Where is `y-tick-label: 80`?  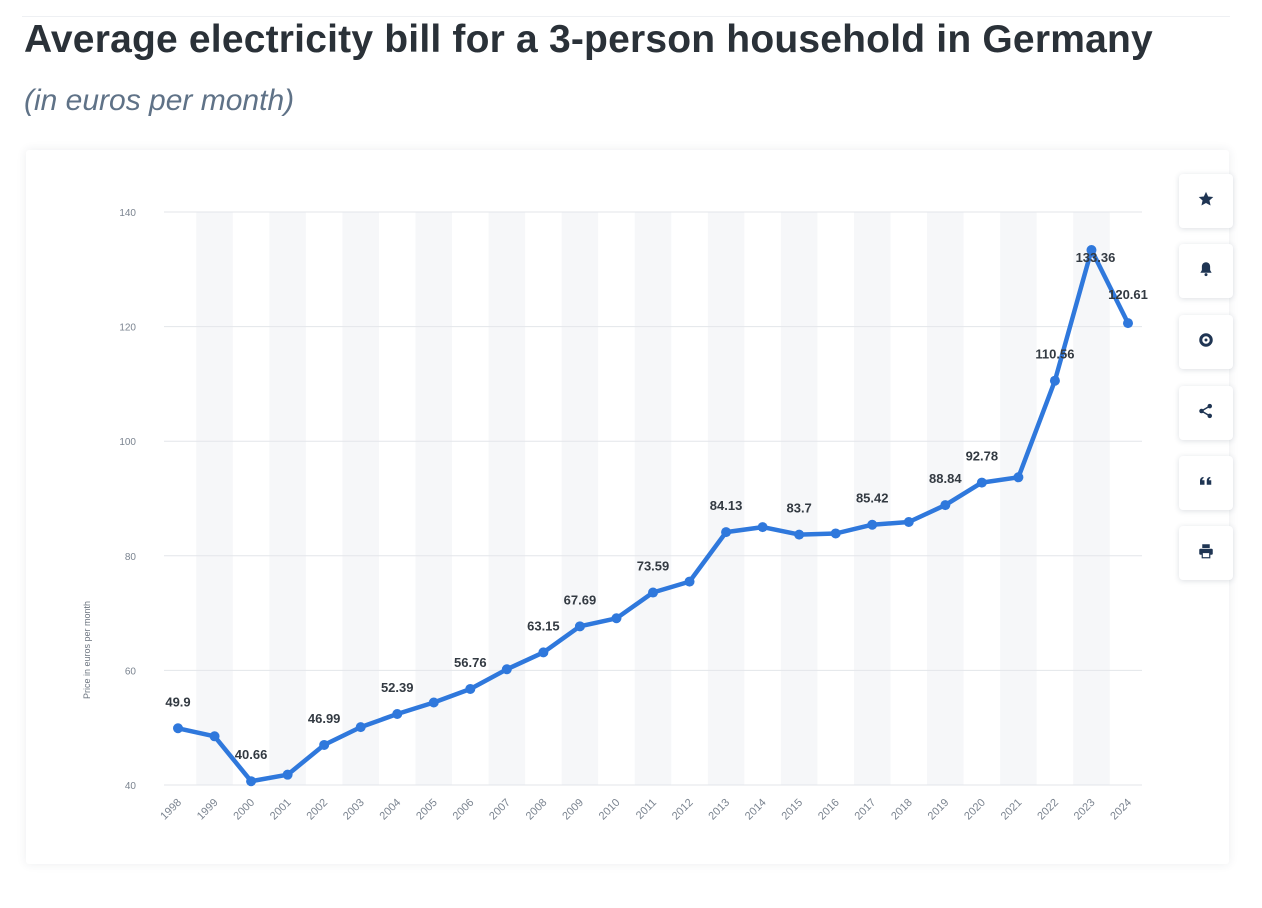 y-tick-label: 80 is located at coordinates (131, 557).